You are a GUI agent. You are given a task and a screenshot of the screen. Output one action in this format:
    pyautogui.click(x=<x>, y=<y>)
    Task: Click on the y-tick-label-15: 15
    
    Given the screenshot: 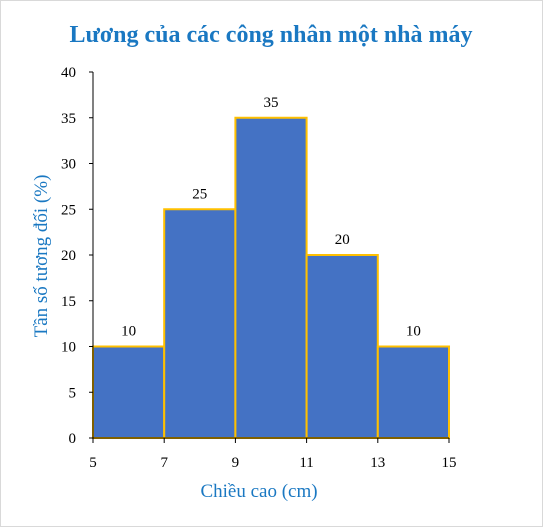 What is the action you would take?
    pyautogui.click(x=68, y=302)
    